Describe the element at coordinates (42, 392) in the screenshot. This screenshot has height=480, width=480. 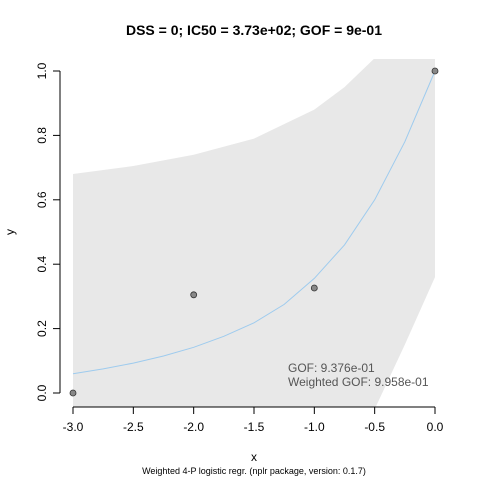
I see `y-tick-label-0: 0.0` at that location.